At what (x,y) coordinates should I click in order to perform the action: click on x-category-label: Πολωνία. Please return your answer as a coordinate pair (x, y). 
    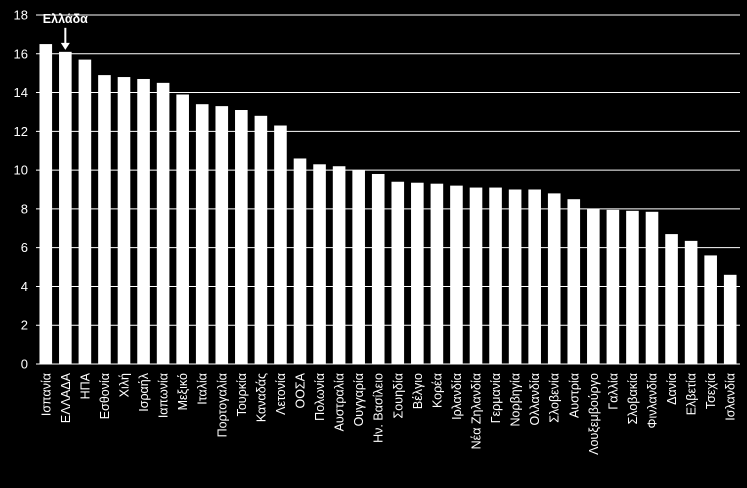
    Looking at the image, I should click on (320, 397).